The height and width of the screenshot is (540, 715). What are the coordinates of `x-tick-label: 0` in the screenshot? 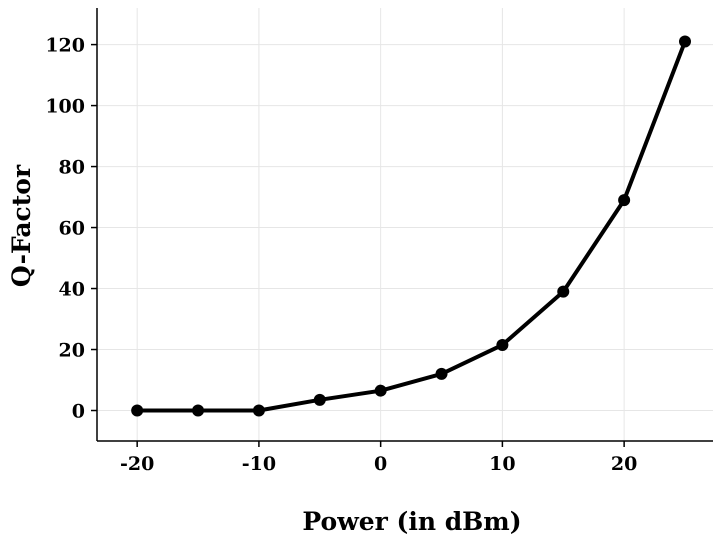 It's located at (380, 464).